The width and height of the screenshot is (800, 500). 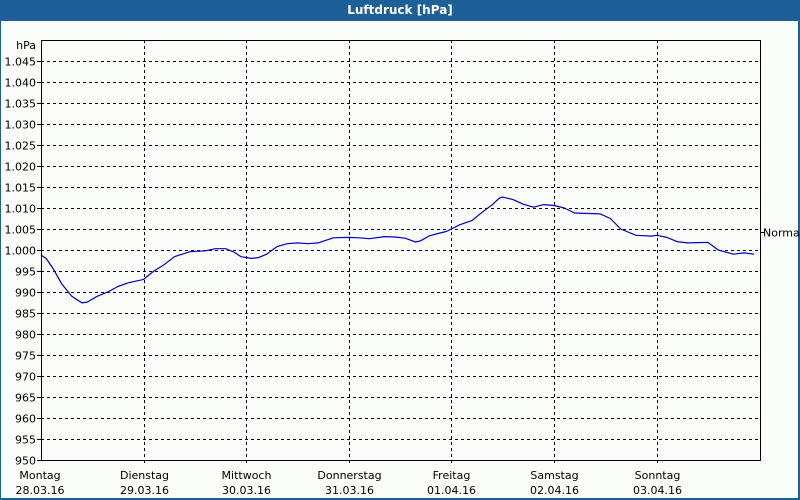 I want to click on y-tick-label: 1.020, so click(x=21, y=167).